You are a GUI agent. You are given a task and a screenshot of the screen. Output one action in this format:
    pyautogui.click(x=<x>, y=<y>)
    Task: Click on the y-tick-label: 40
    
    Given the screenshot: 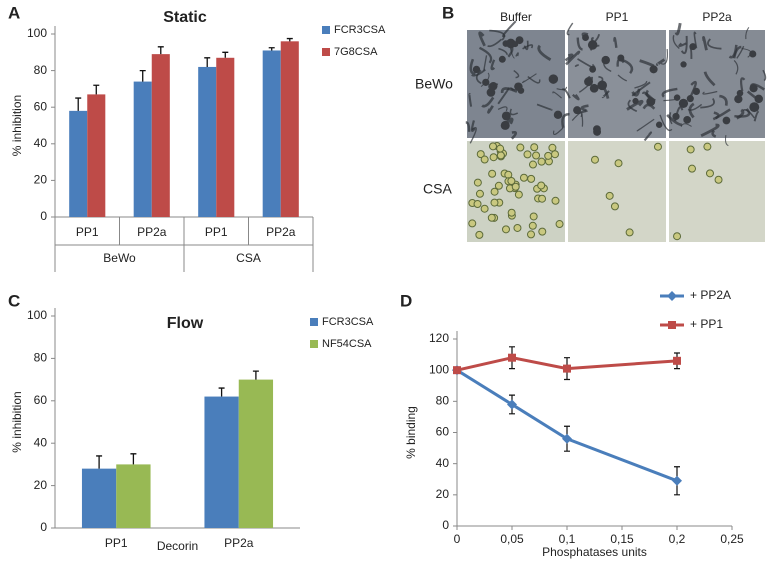 What is the action you would take?
    pyautogui.click(x=443, y=463)
    